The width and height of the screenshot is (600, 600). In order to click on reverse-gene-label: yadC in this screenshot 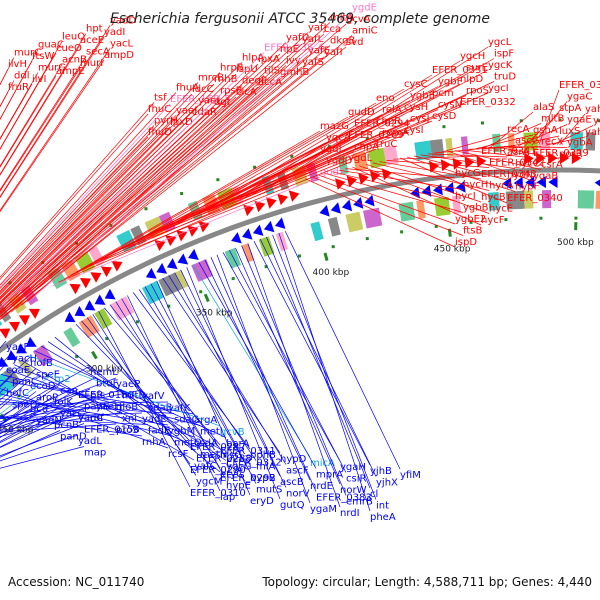, I will do `click(90, 418)`.